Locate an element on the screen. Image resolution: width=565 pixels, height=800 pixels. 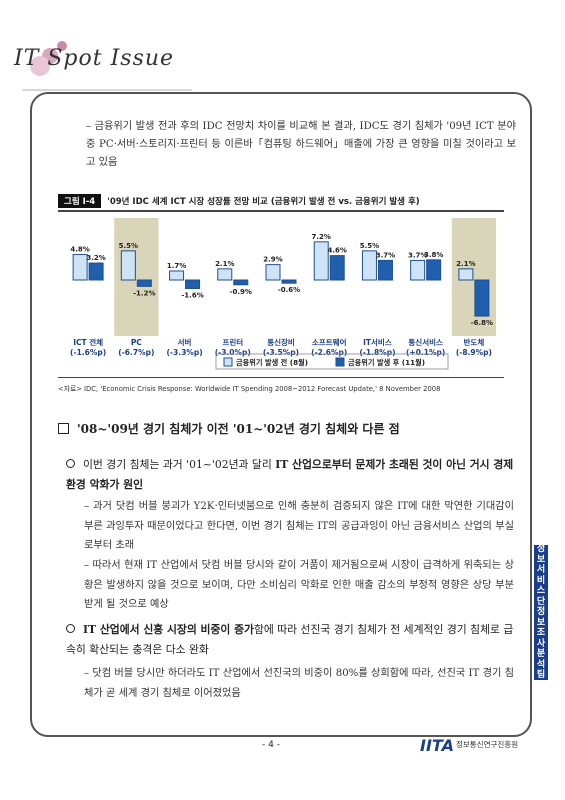
data-label: 4.6% is located at coordinates (337, 251).